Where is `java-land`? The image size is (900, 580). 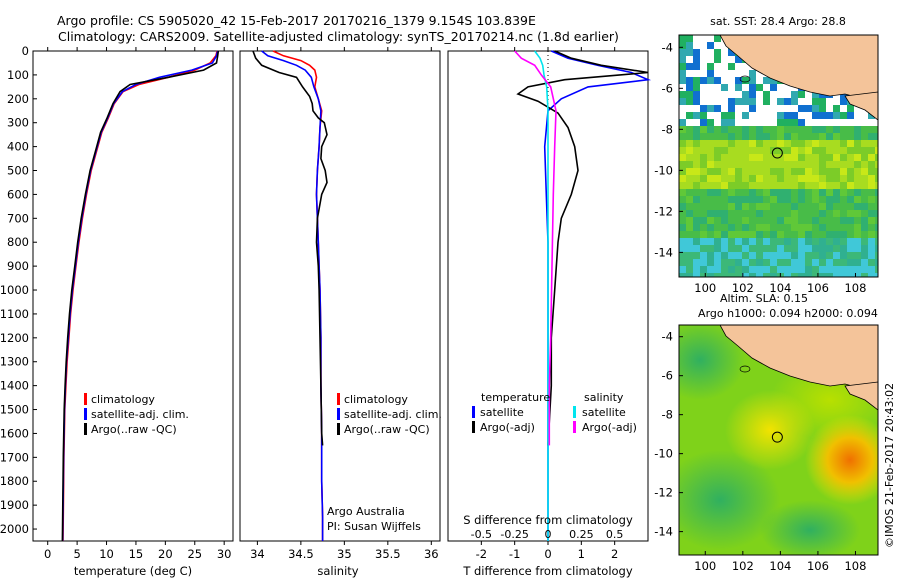
java-land is located at coordinates (861, 106).